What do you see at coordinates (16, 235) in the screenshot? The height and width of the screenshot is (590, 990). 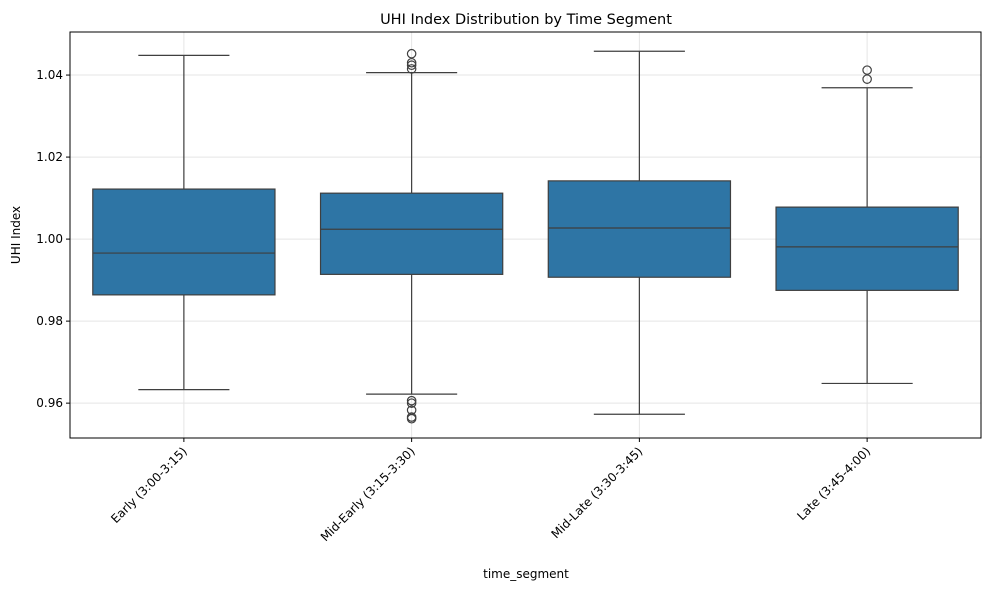 I see `y-axis-title: UHI Index` at bounding box center [16, 235].